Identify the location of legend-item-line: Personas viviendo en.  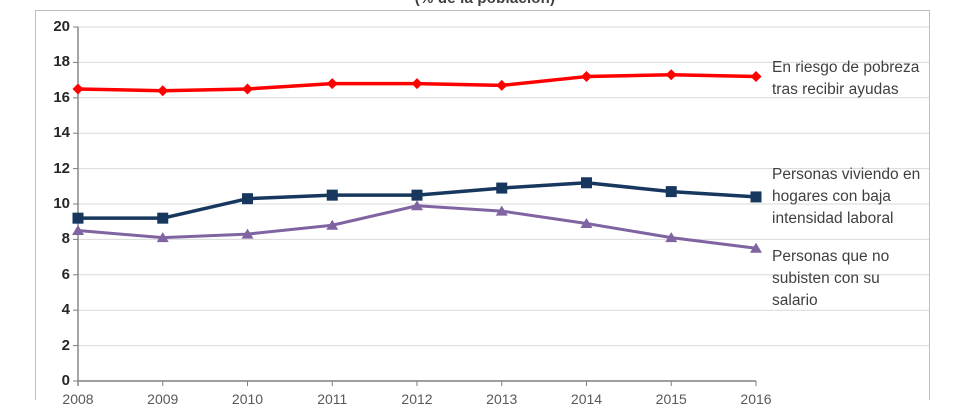
(846, 174).